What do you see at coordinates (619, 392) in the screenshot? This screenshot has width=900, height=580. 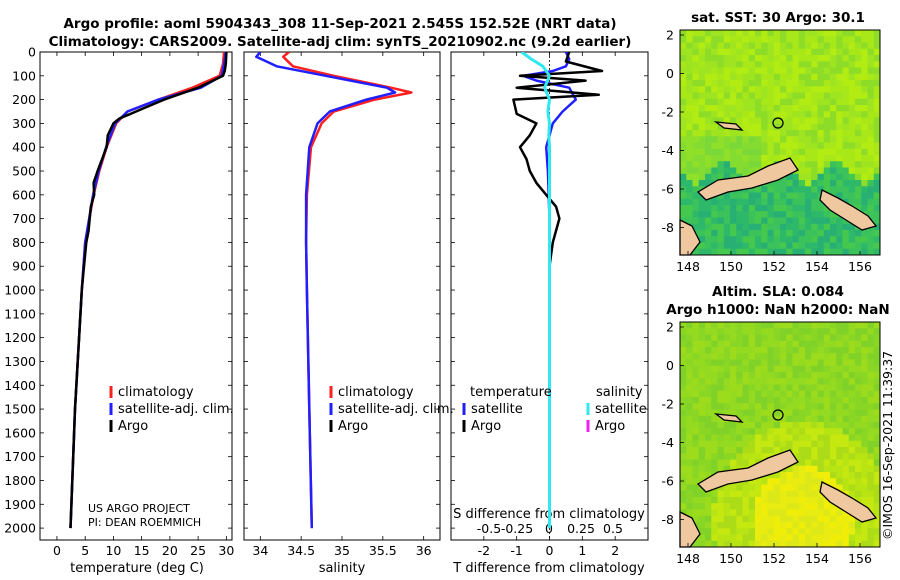 I see `legend-header-salinity: salinity` at bounding box center [619, 392].